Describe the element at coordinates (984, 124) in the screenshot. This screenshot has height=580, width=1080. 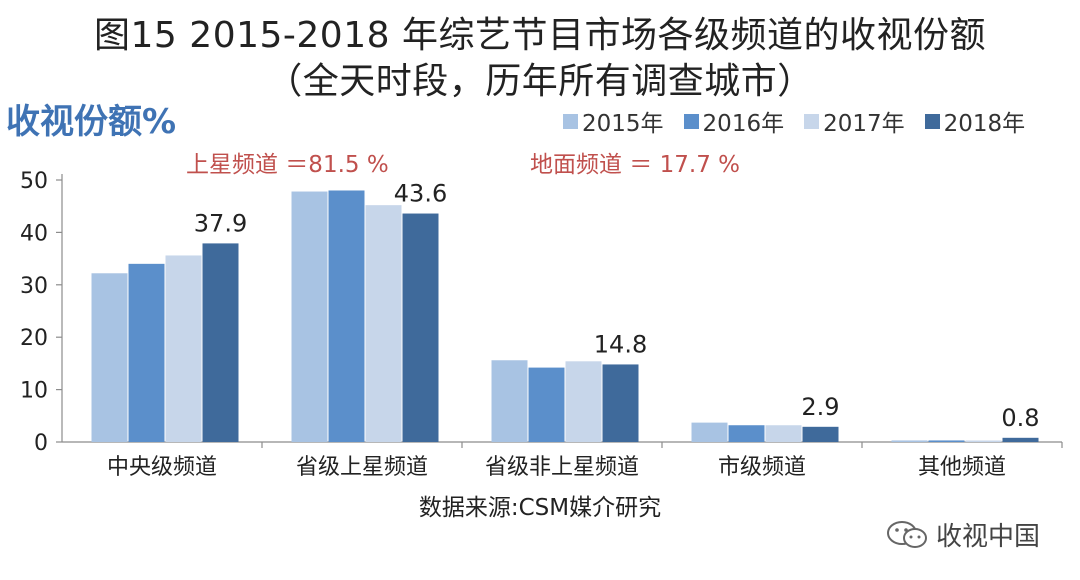
I see `legend-label-2018: 2018年` at that location.